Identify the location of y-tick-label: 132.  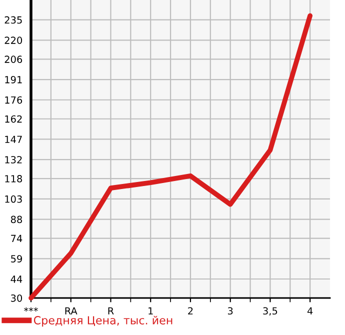
(13, 160).